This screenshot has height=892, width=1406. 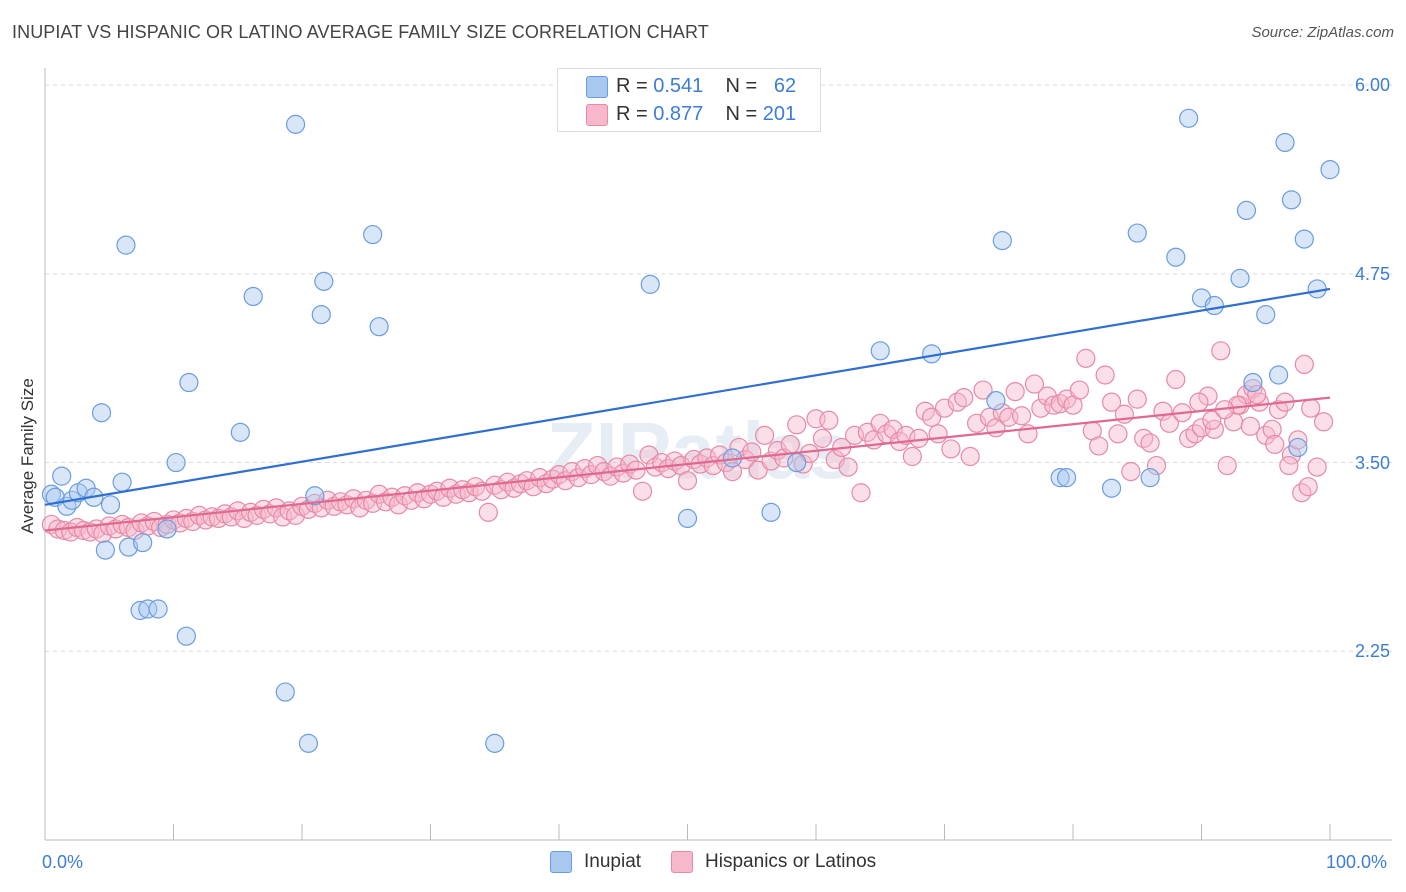 I want to click on y-tick-label: 4.75, so click(x=1373, y=273).